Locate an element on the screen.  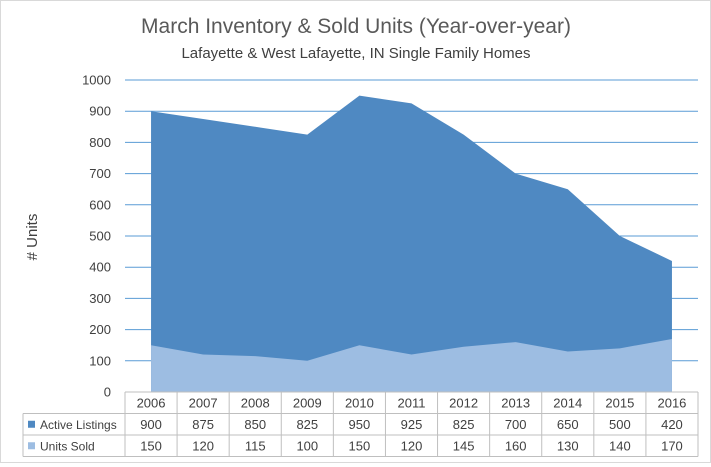
y-tick-label: 300 is located at coordinates (100, 298).